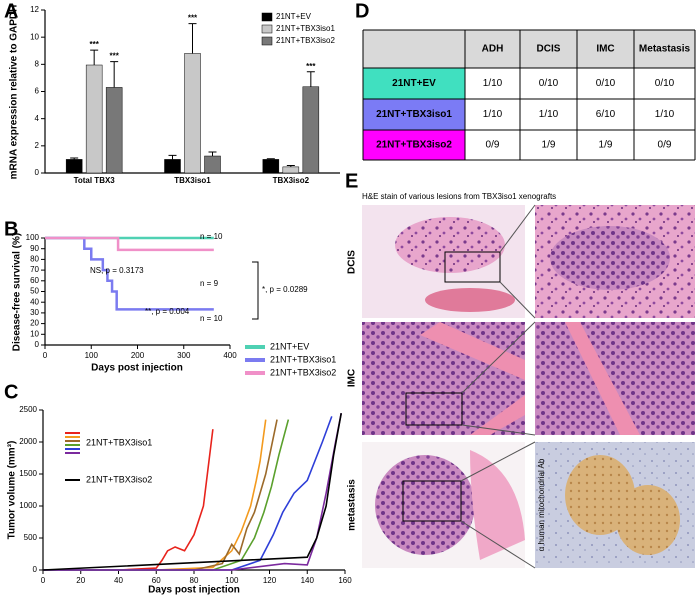 This screenshot has width=699, height=598. Describe the element at coordinates (270, 580) in the screenshot. I see `x-tick-label: 120` at that location.